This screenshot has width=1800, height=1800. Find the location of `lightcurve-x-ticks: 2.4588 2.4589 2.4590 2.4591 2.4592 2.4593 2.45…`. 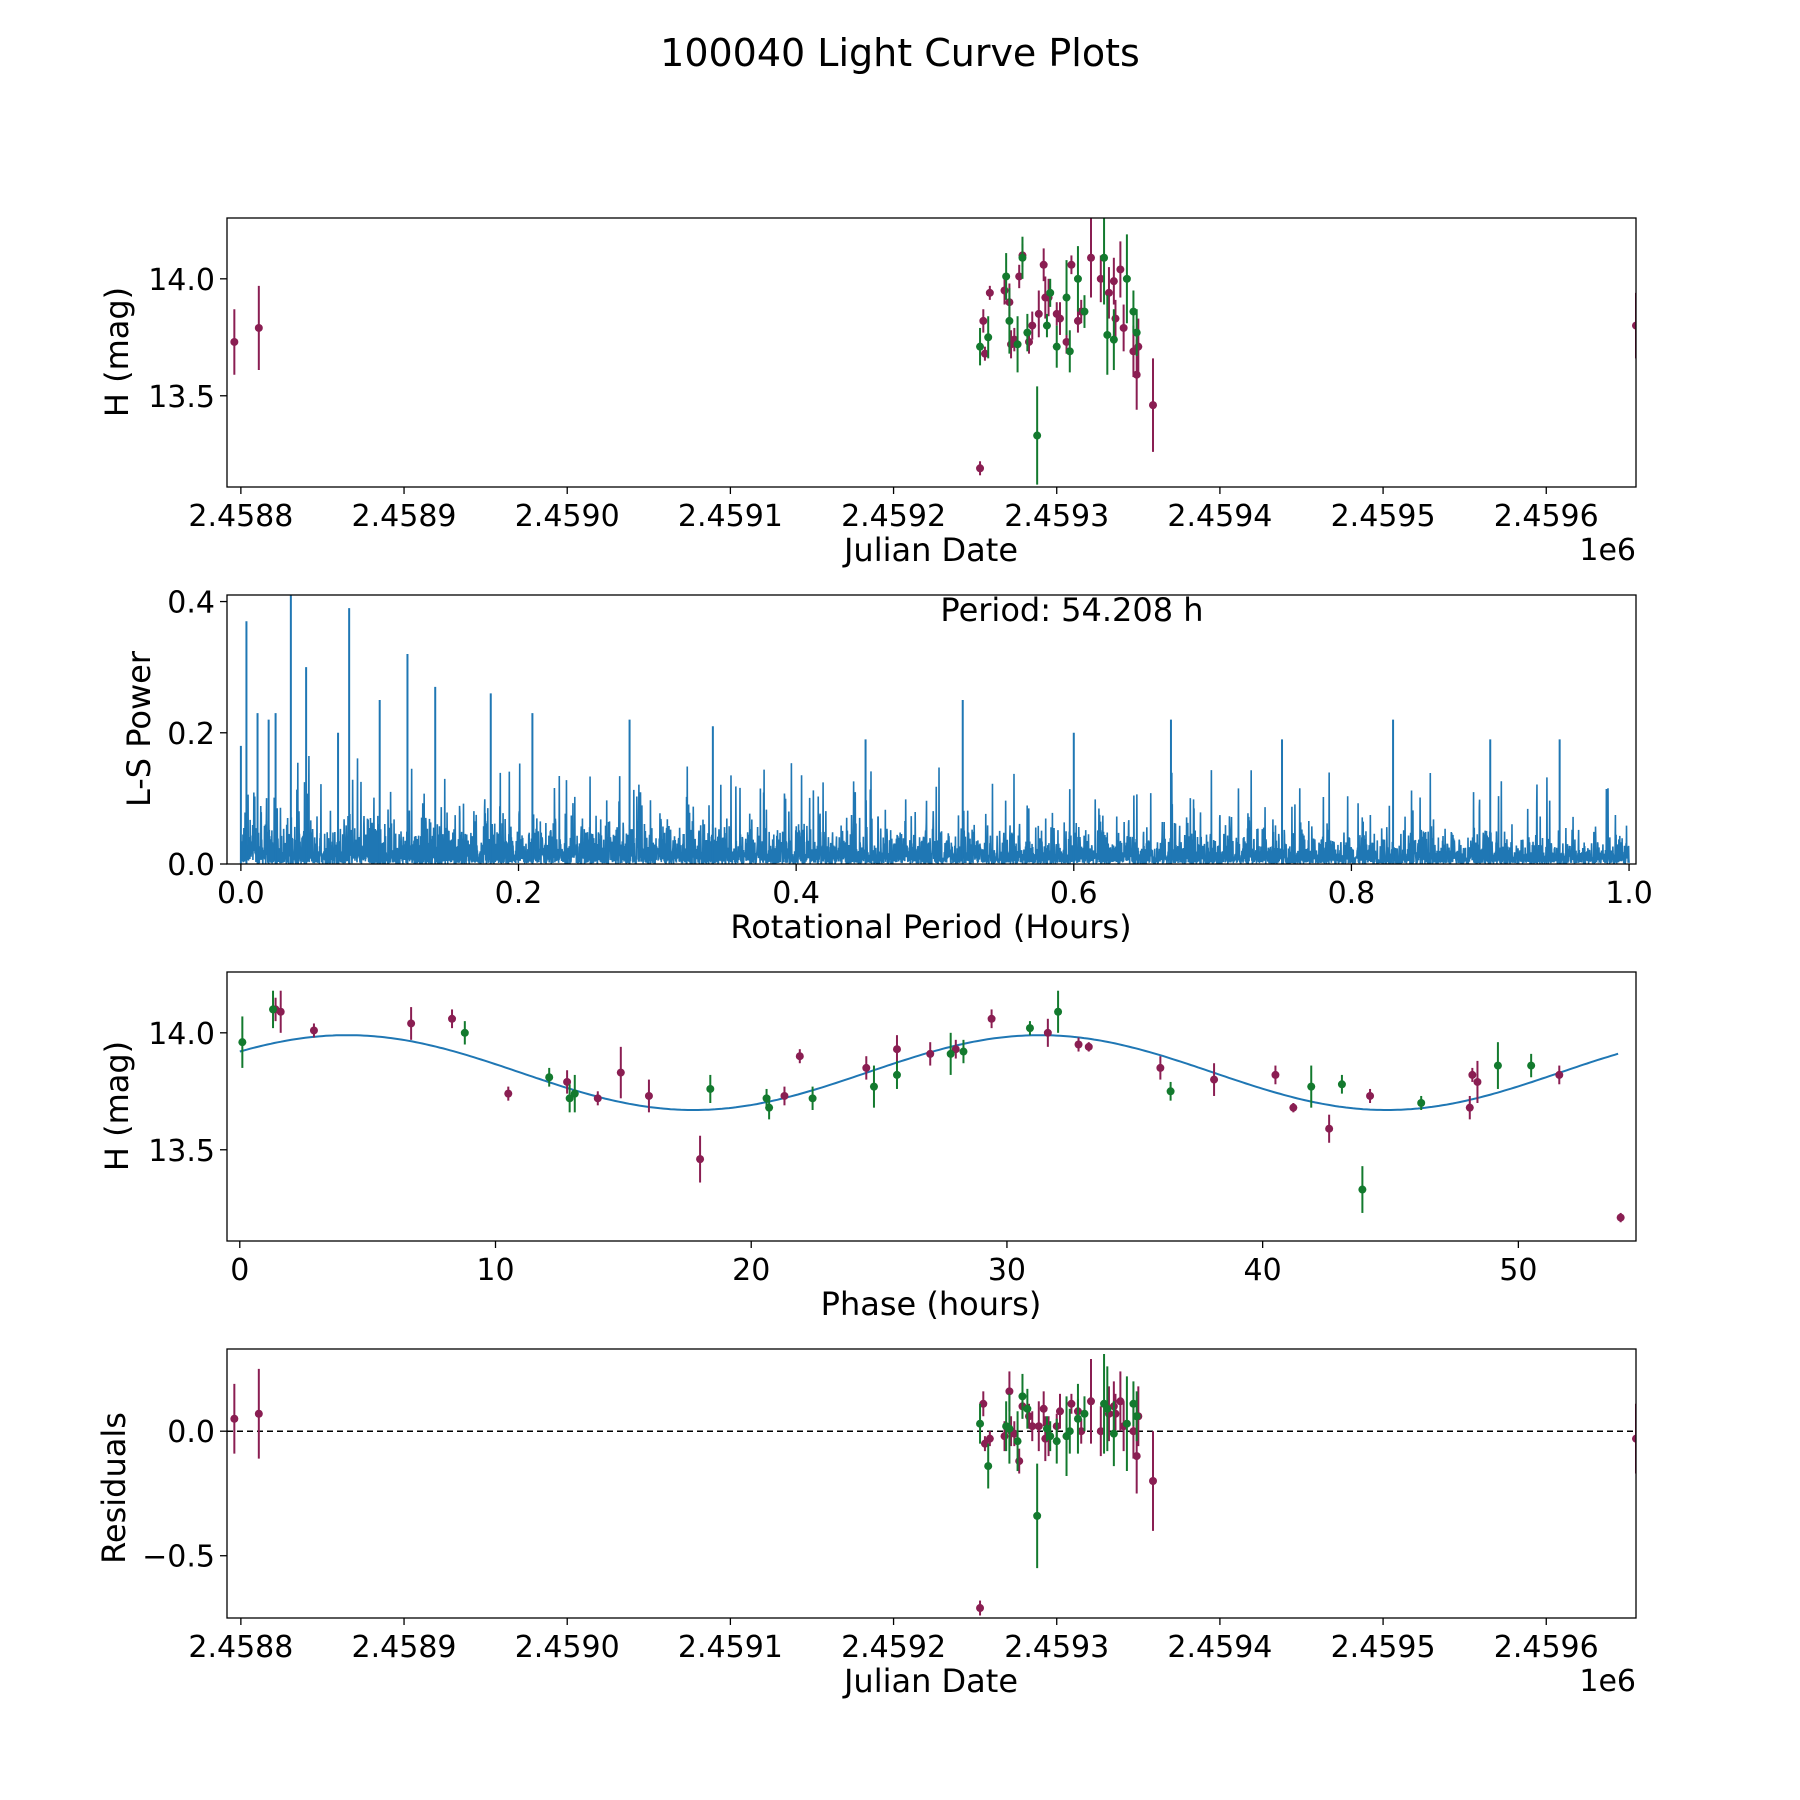

lightcurve-x-ticks: 2.4588 2.4589 2.4590 2.4591 2.4592 2.4593 2.45… is located at coordinates (893, 510).